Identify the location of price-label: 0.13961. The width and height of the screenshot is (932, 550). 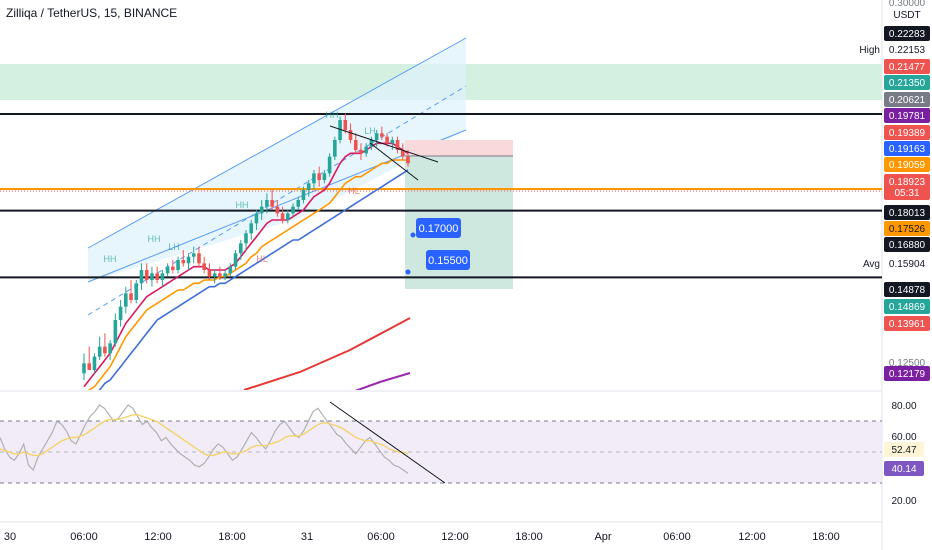
(907, 323).